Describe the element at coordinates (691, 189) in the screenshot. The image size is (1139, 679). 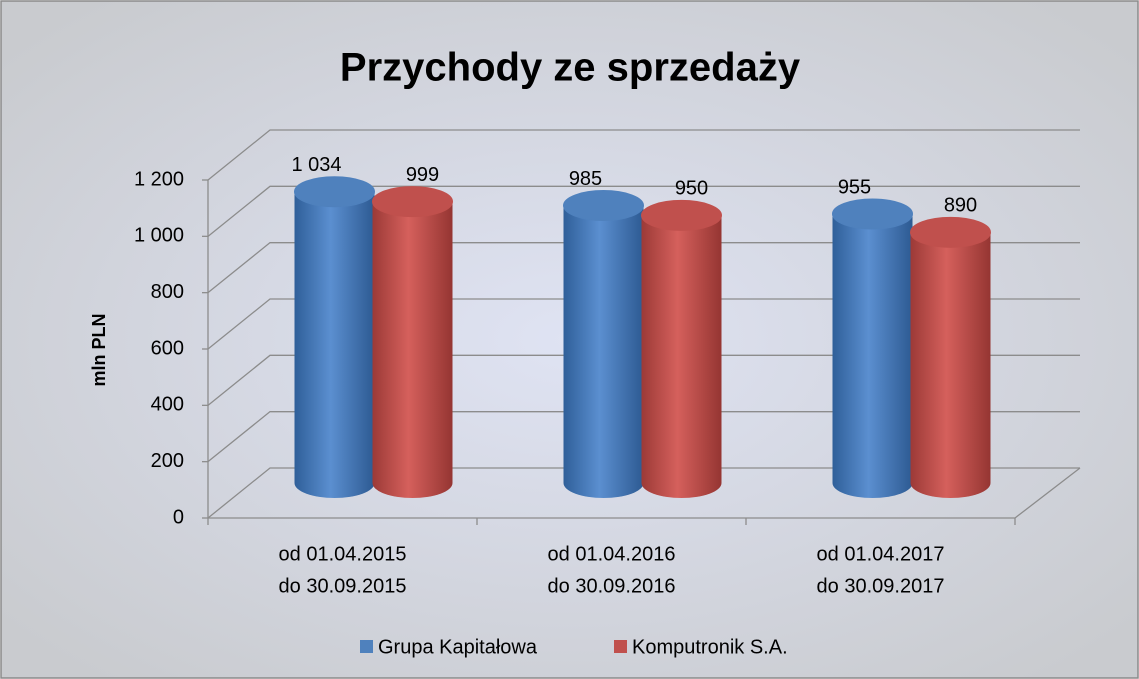
I see `data-label: 950` at that location.